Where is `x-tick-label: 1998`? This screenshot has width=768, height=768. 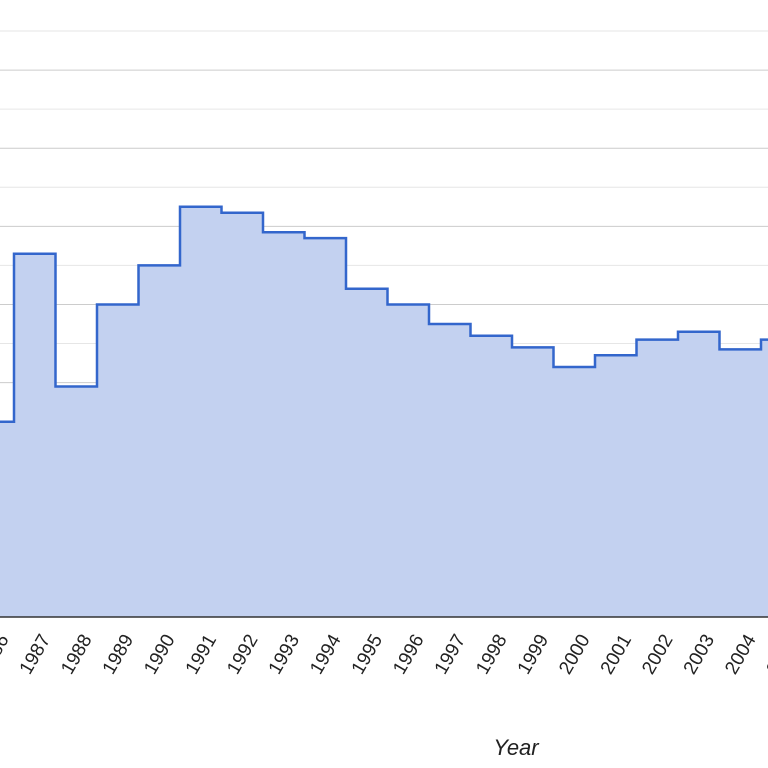
x-tick-label: 1998 is located at coordinates (491, 654).